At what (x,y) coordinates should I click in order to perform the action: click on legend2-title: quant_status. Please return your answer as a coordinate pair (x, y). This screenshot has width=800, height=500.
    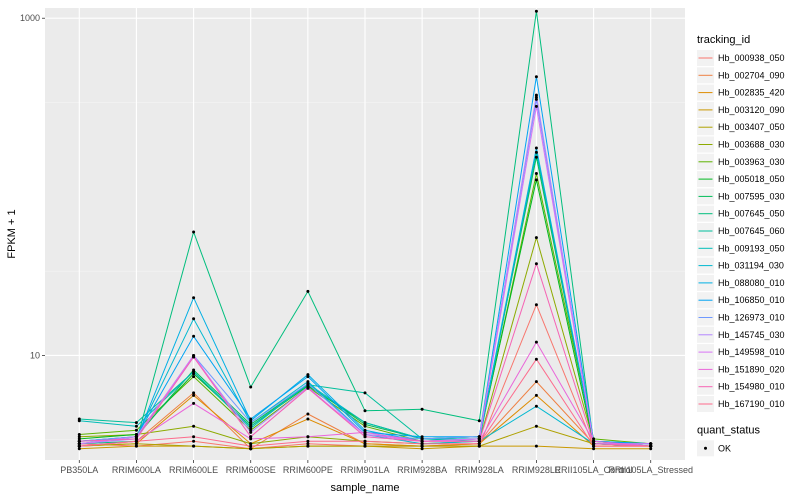
    Looking at the image, I should click on (728, 430).